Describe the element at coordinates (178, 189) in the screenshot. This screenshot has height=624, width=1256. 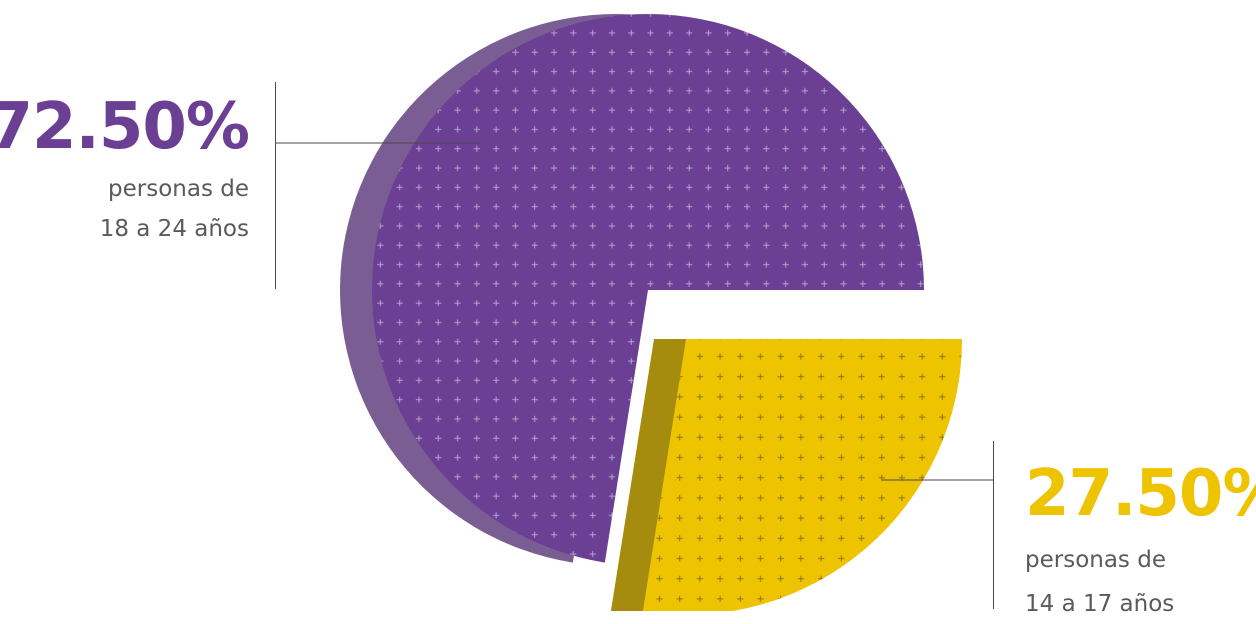
I see `description-line-1a: personas de` at that location.